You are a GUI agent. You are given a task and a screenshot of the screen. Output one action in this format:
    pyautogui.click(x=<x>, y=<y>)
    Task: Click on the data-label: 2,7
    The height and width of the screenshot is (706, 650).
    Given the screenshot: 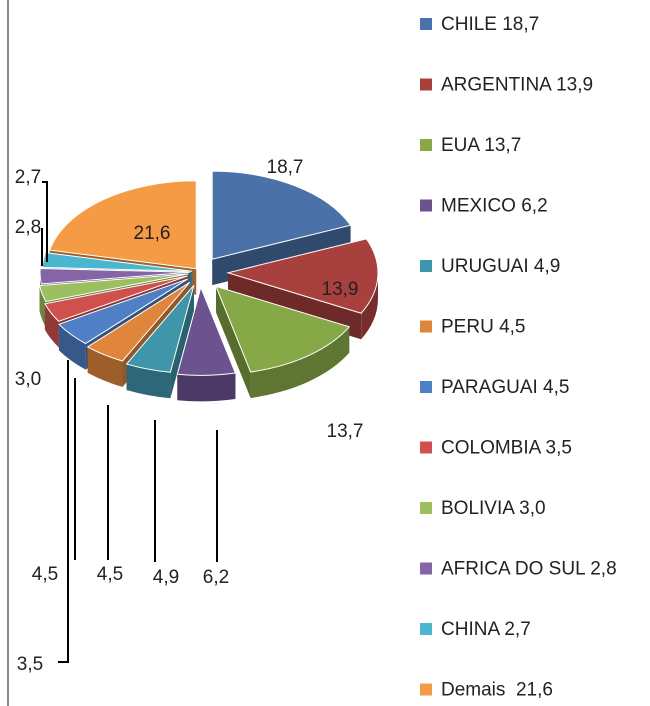 What is the action you would take?
    pyautogui.click(x=28, y=177)
    